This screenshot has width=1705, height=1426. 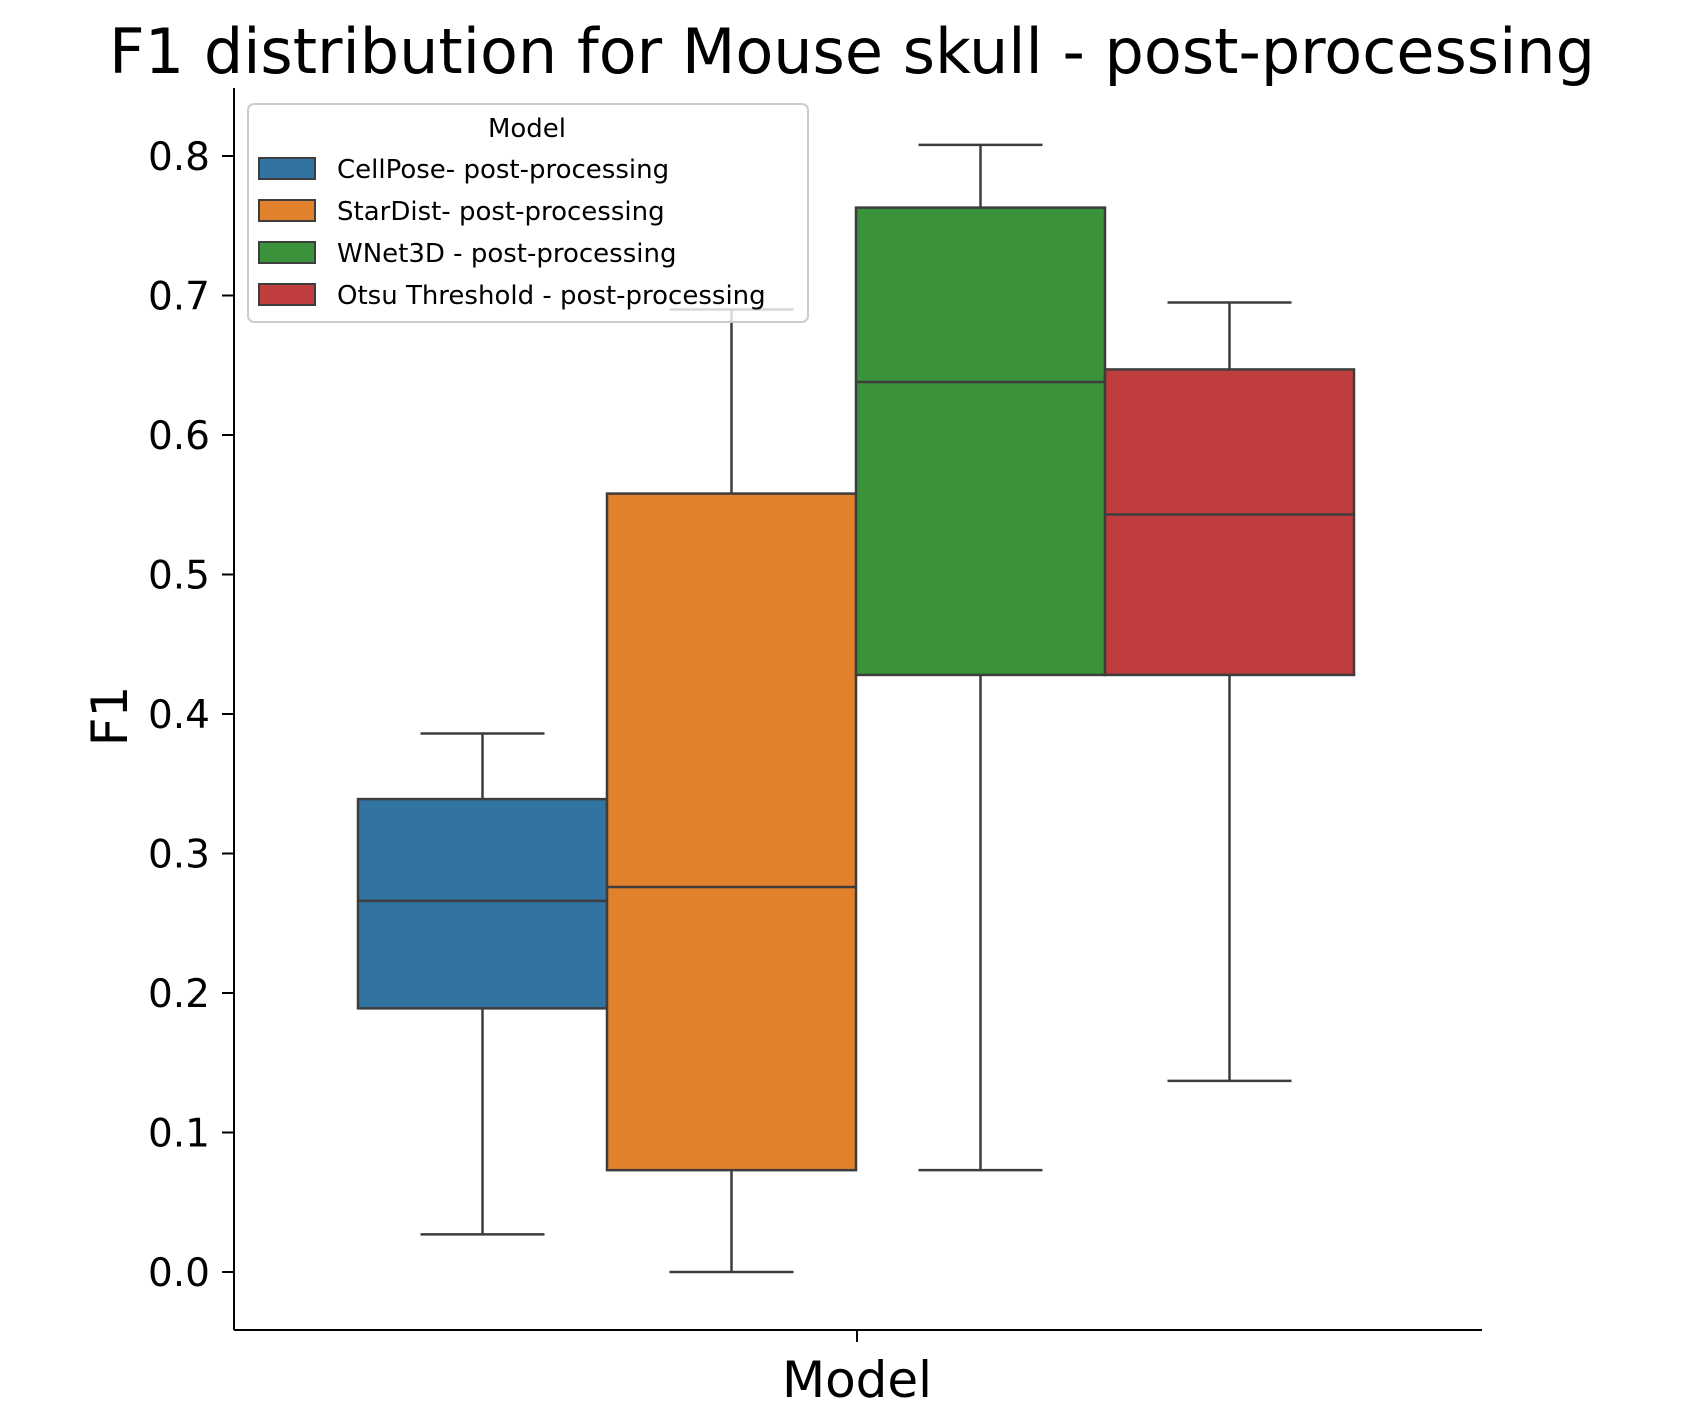 What do you see at coordinates (179, 1273) in the screenshot?
I see `y-tick-label: 0.0` at bounding box center [179, 1273].